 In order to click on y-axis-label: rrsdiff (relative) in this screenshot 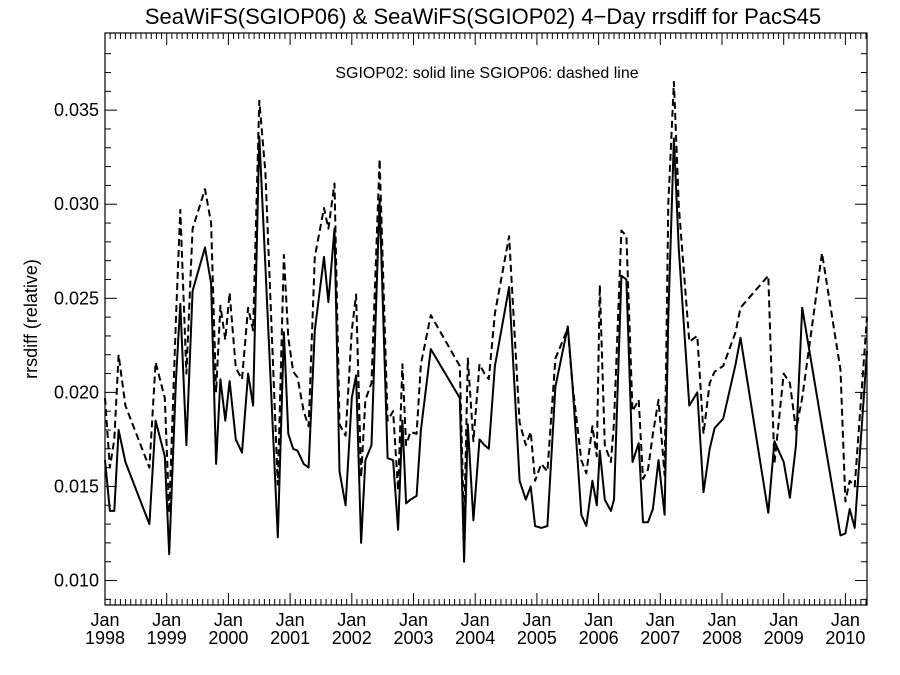, I will do `click(31, 319)`.